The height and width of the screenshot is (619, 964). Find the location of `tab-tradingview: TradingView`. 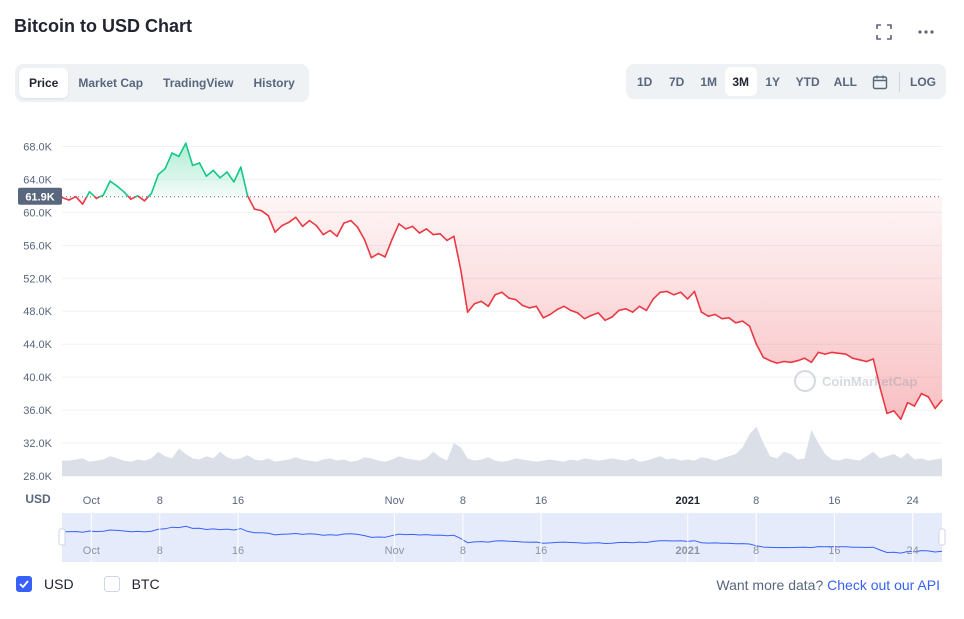

tab-tradingview: TradingView is located at coordinates (198, 83).